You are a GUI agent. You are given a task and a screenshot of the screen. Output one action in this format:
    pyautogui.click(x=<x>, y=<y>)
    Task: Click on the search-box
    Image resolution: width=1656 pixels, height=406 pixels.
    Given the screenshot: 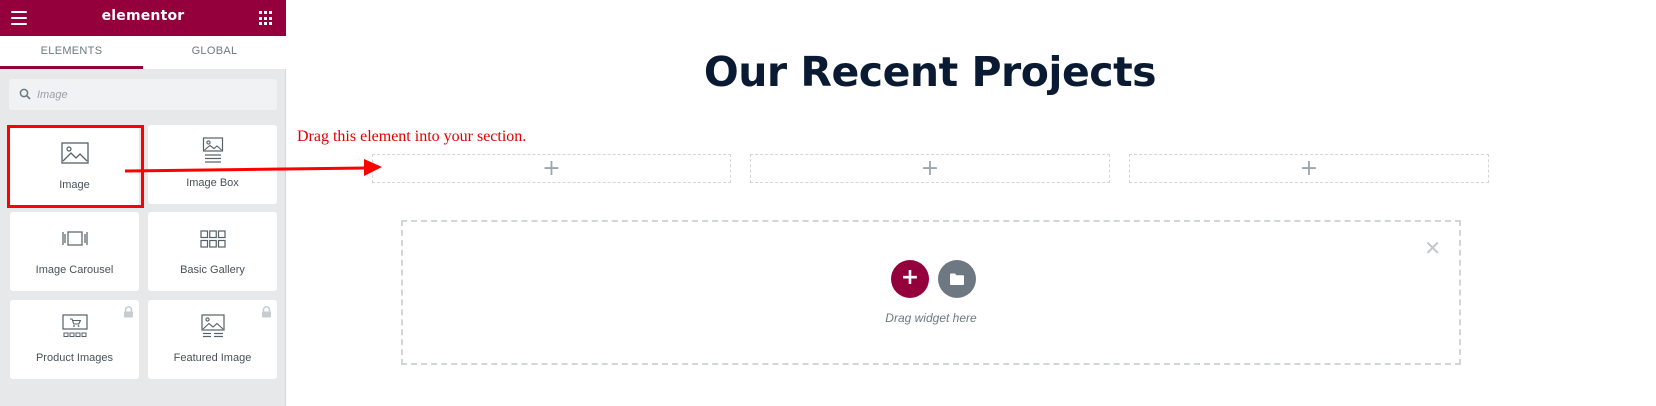 What is the action you would take?
    pyautogui.click(x=143, y=94)
    